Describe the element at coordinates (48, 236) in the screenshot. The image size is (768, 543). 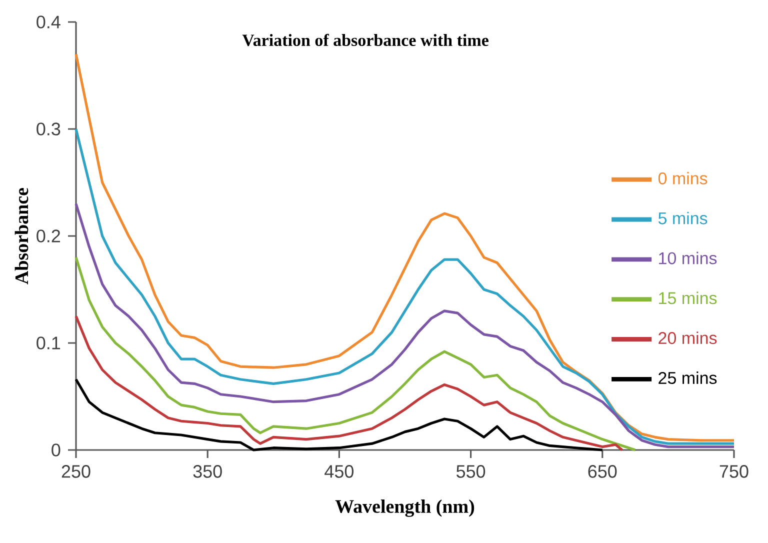
I see `y-tick-label: 0.2` at that location.